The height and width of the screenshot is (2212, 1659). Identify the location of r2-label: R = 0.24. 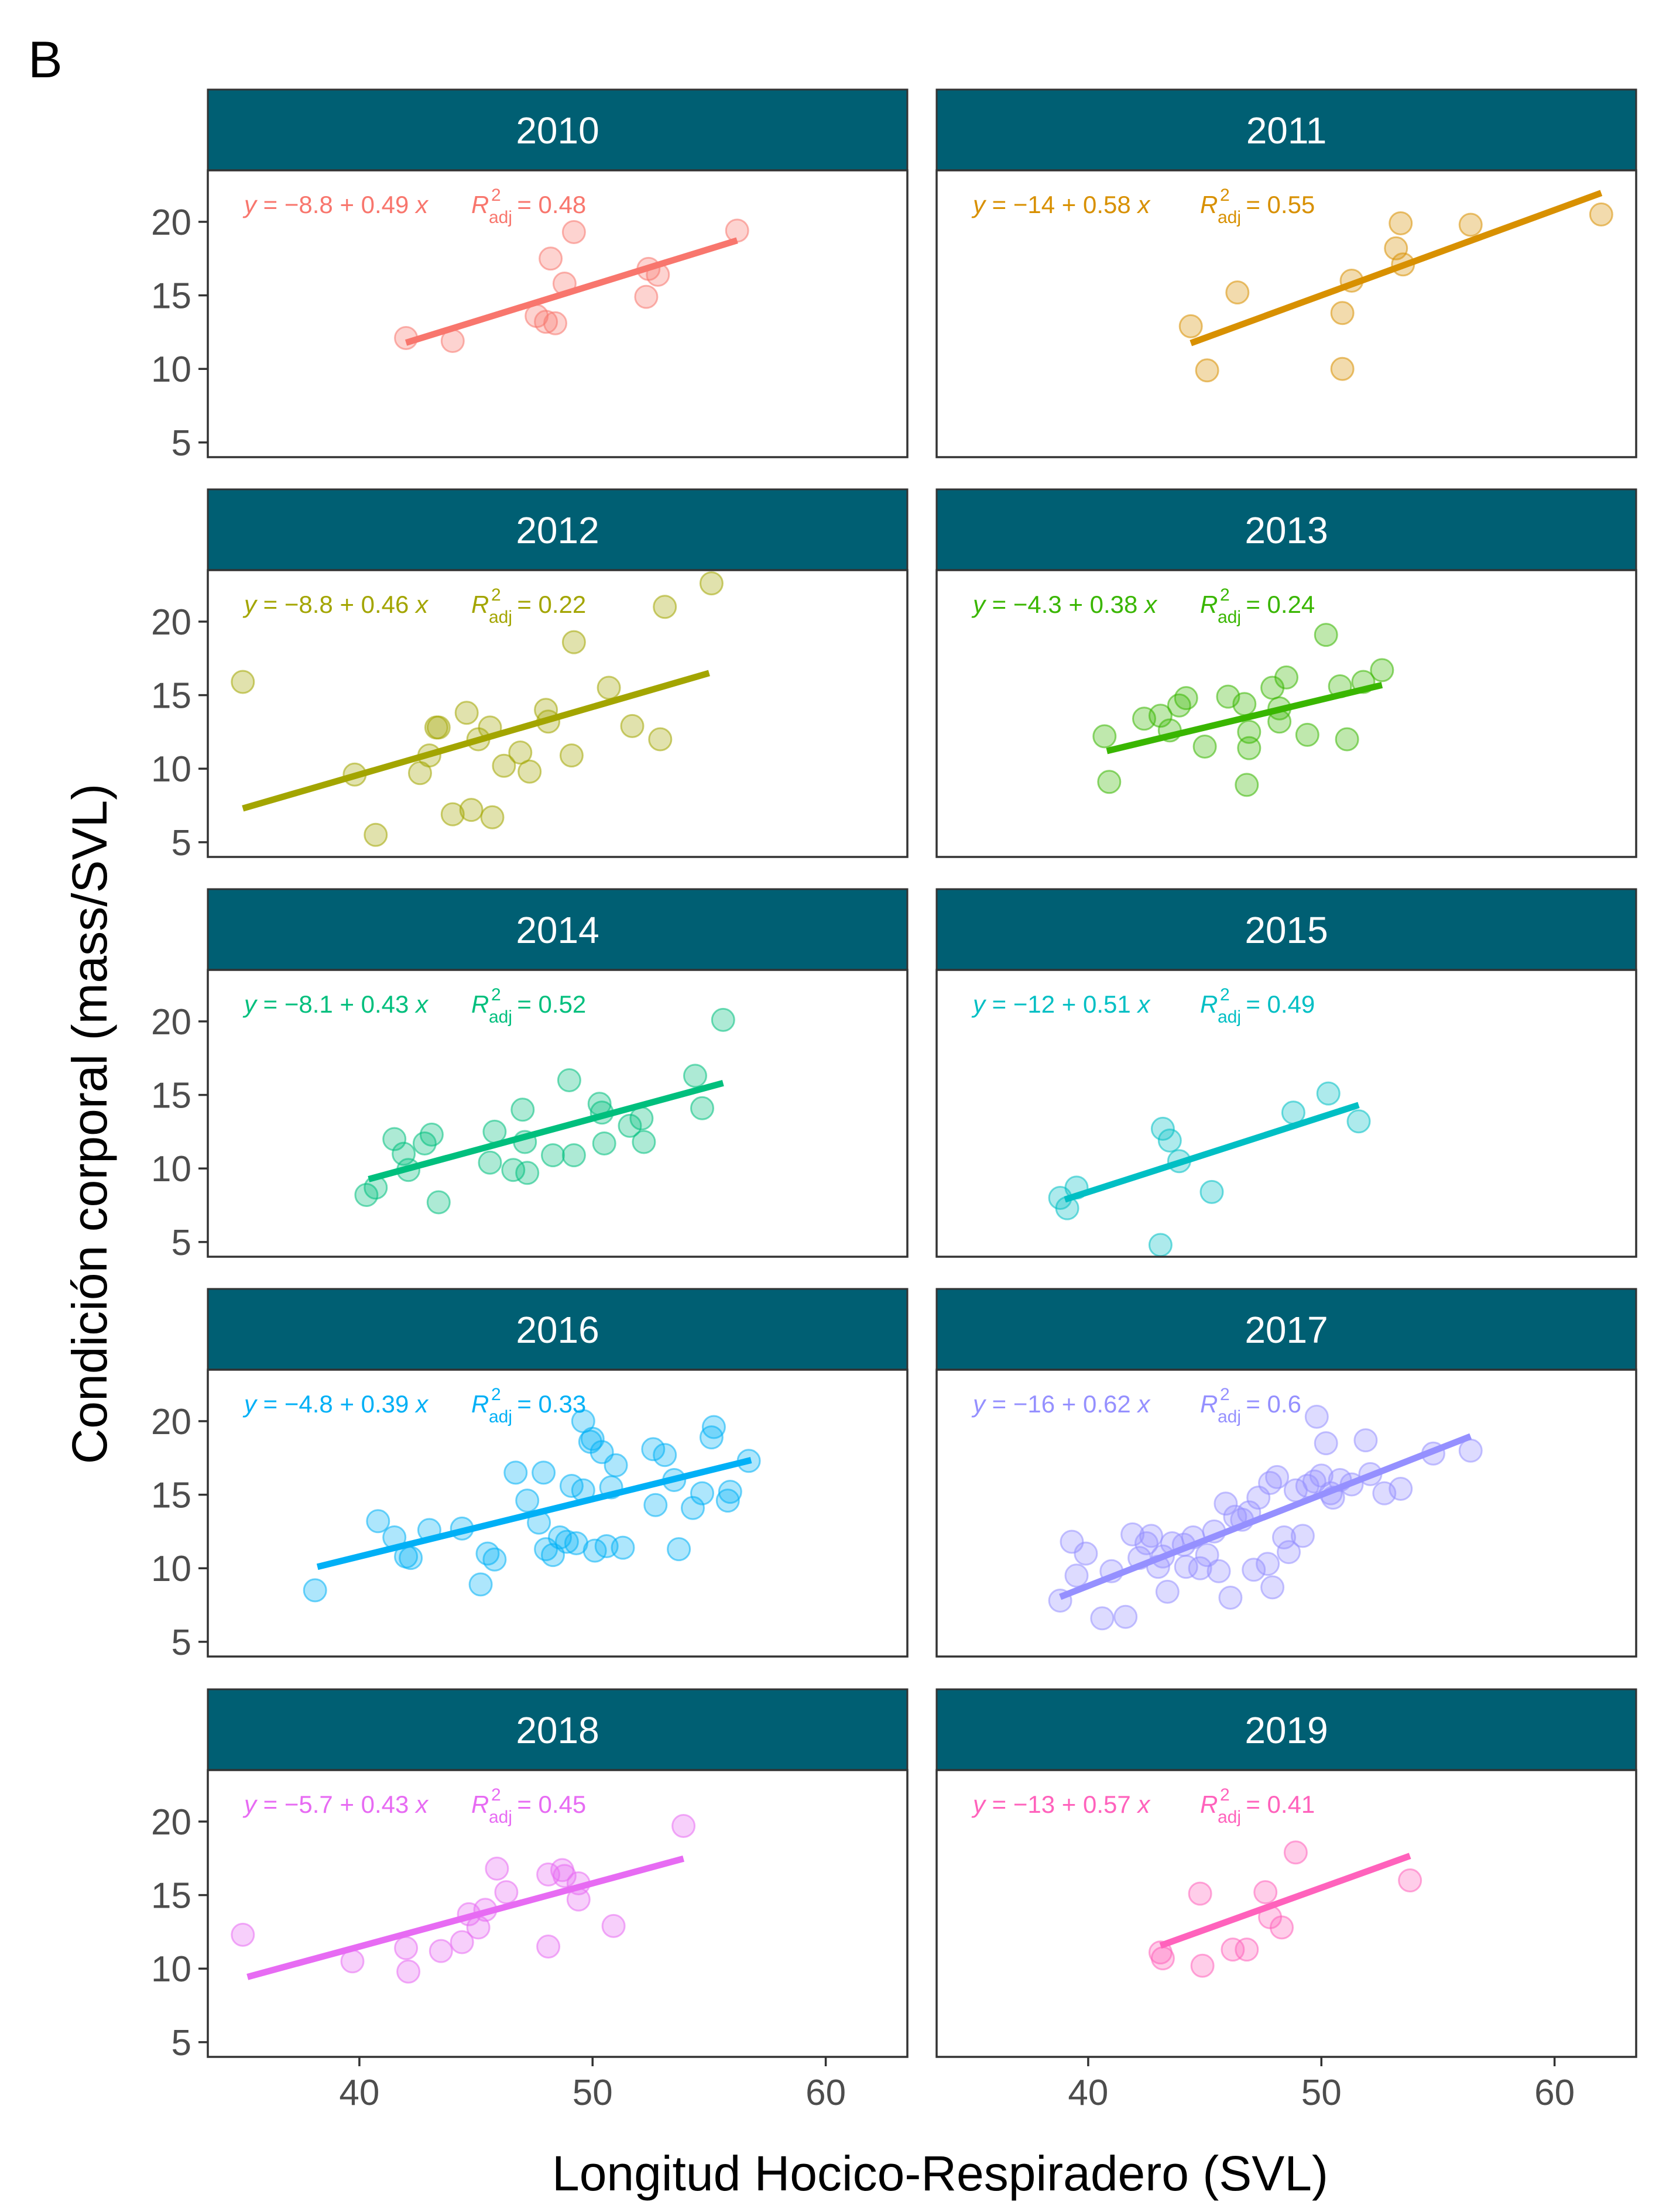
(1257, 604).